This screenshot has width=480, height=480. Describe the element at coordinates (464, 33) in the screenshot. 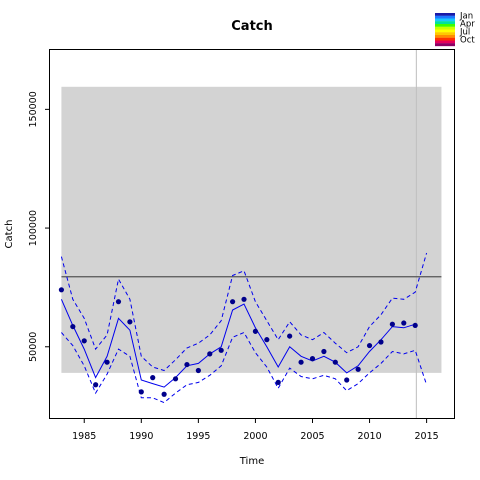

I see `legend-label-jul: Jul` at that location.